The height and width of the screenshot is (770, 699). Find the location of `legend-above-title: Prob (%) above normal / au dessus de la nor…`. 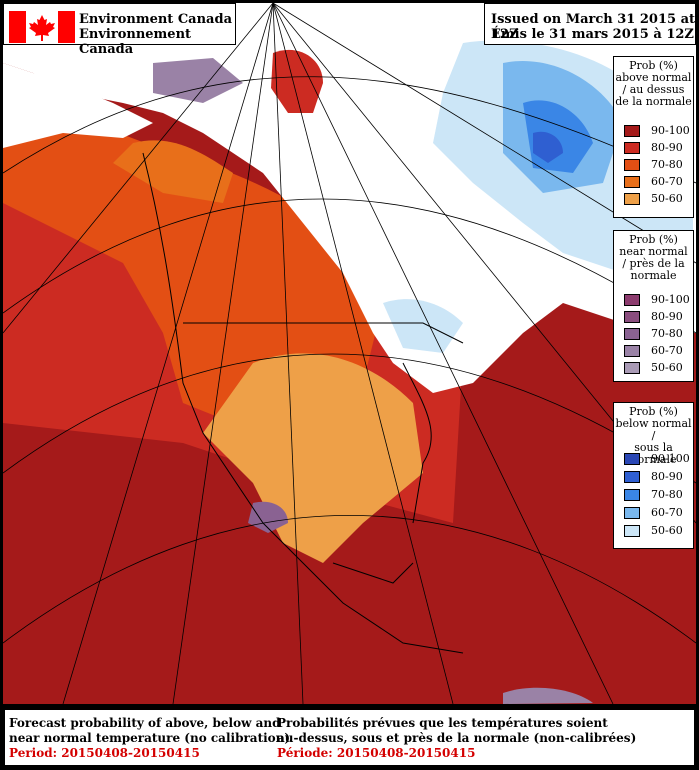

legend-above-title: Prob (%) above normal / au dessus de la nor… is located at coordinates (653, 83).